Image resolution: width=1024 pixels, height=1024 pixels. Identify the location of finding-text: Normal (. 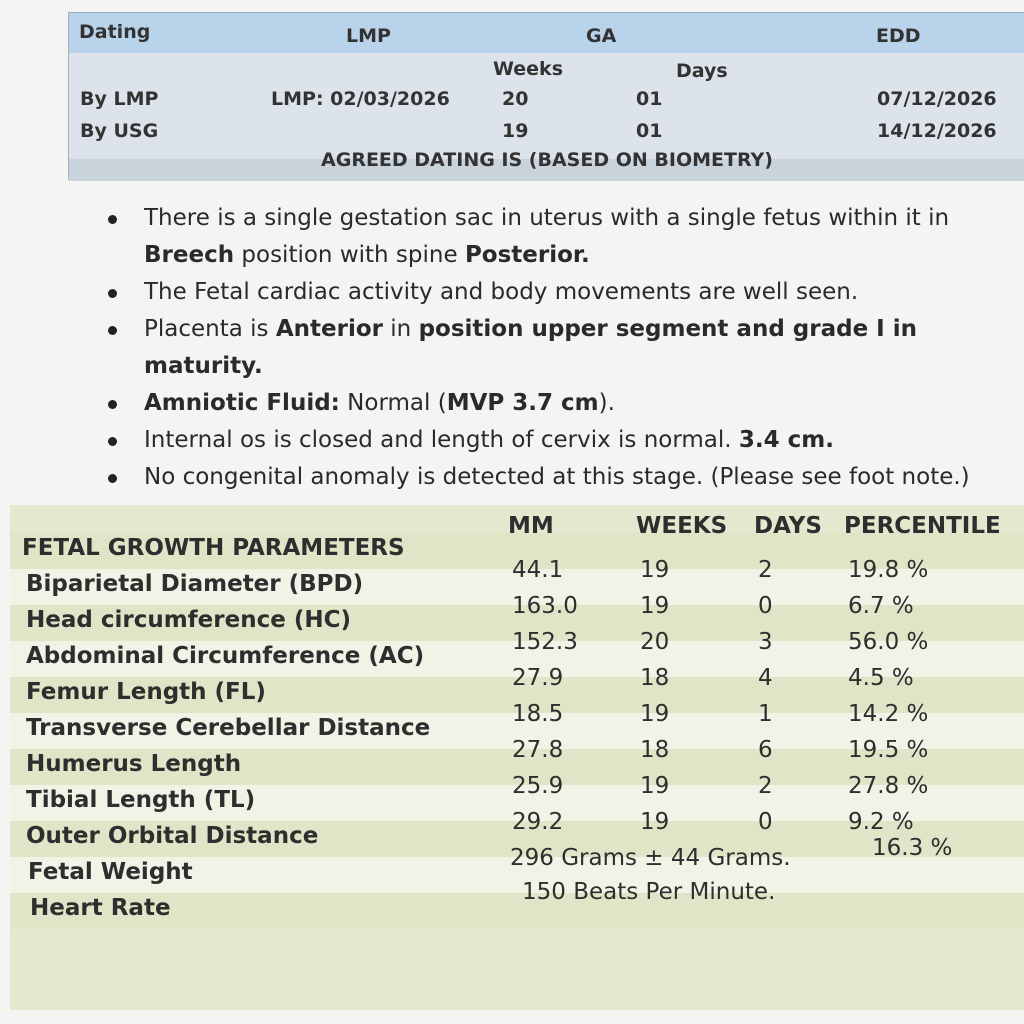
(393, 403).